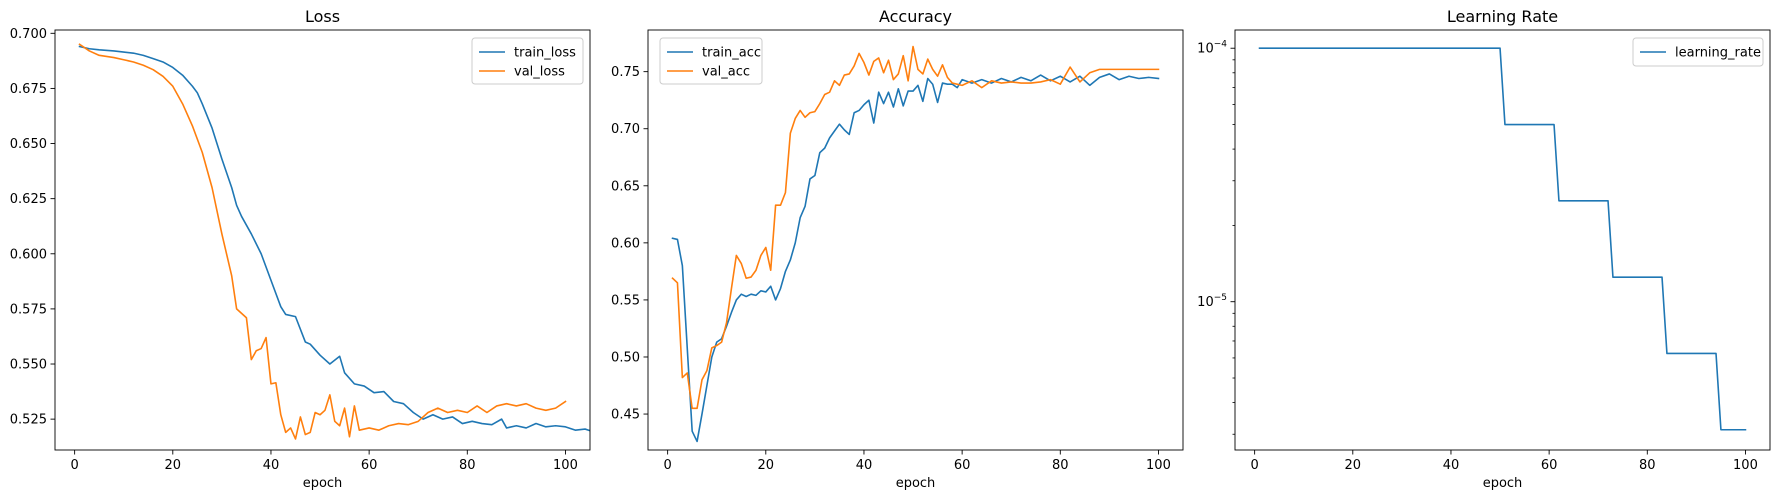 The width and height of the screenshot is (1790, 490). What do you see at coordinates (28, 420) in the screenshot?
I see `y-tick-label: 0.525` at bounding box center [28, 420].